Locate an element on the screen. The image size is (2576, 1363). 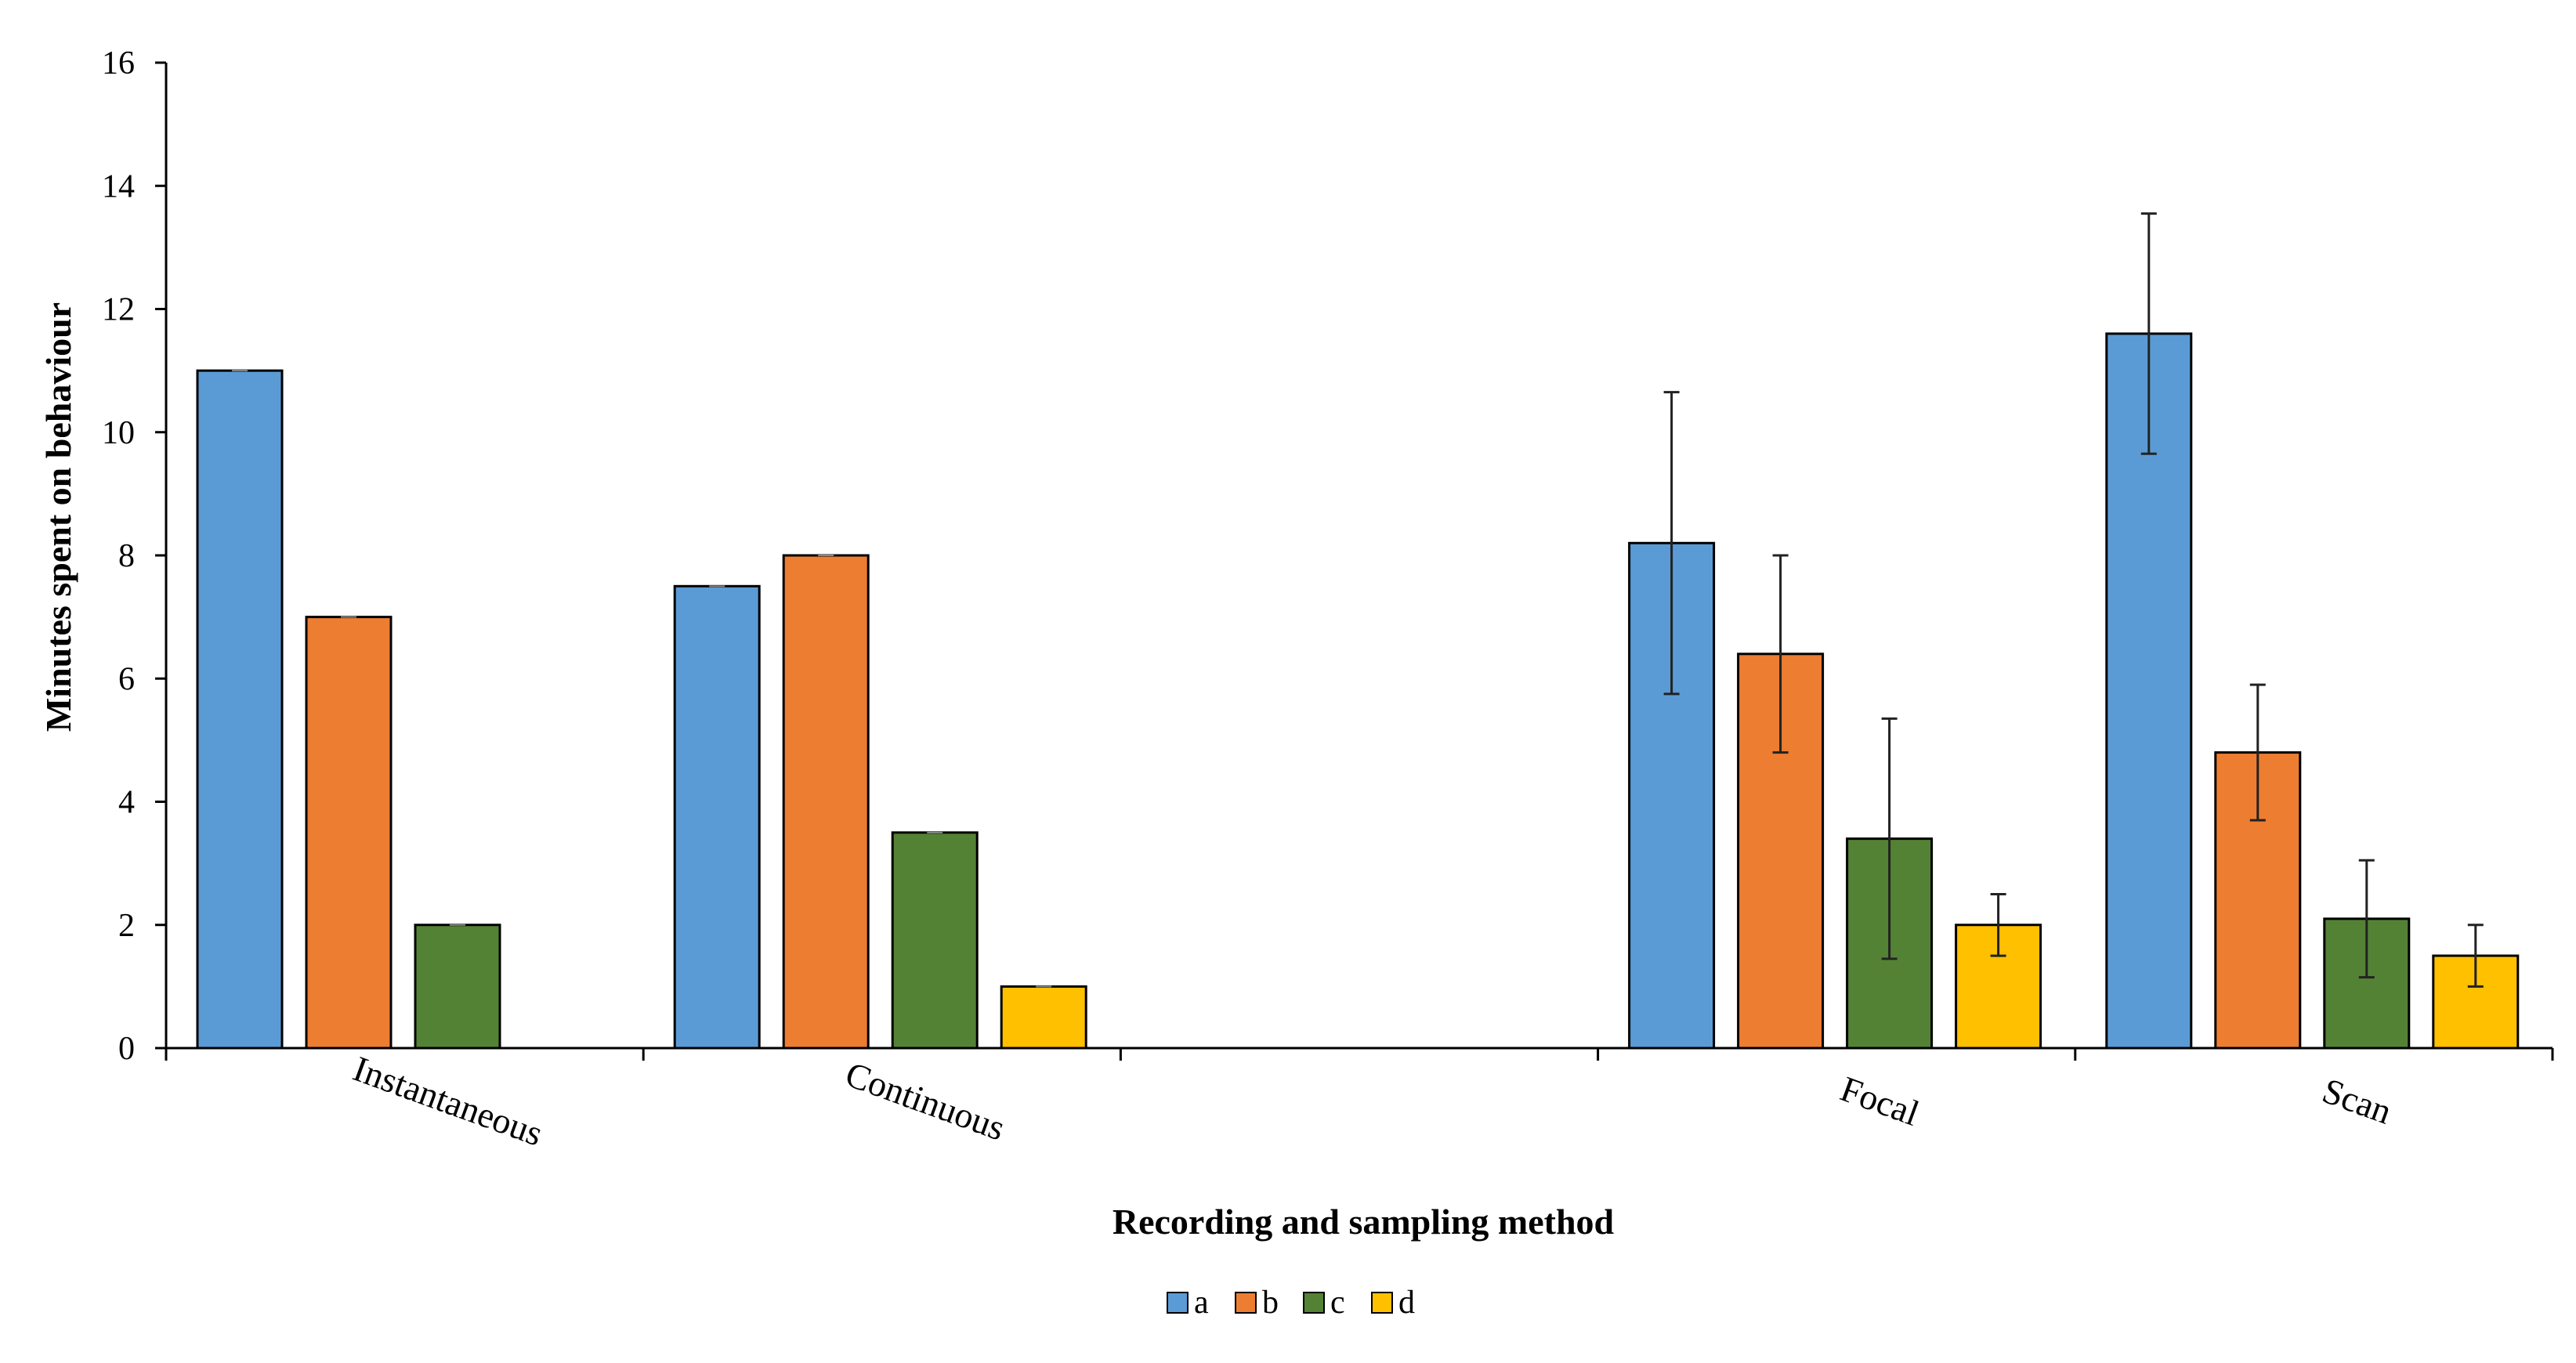
y-tick-label: 2 is located at coordinates (127, 926).